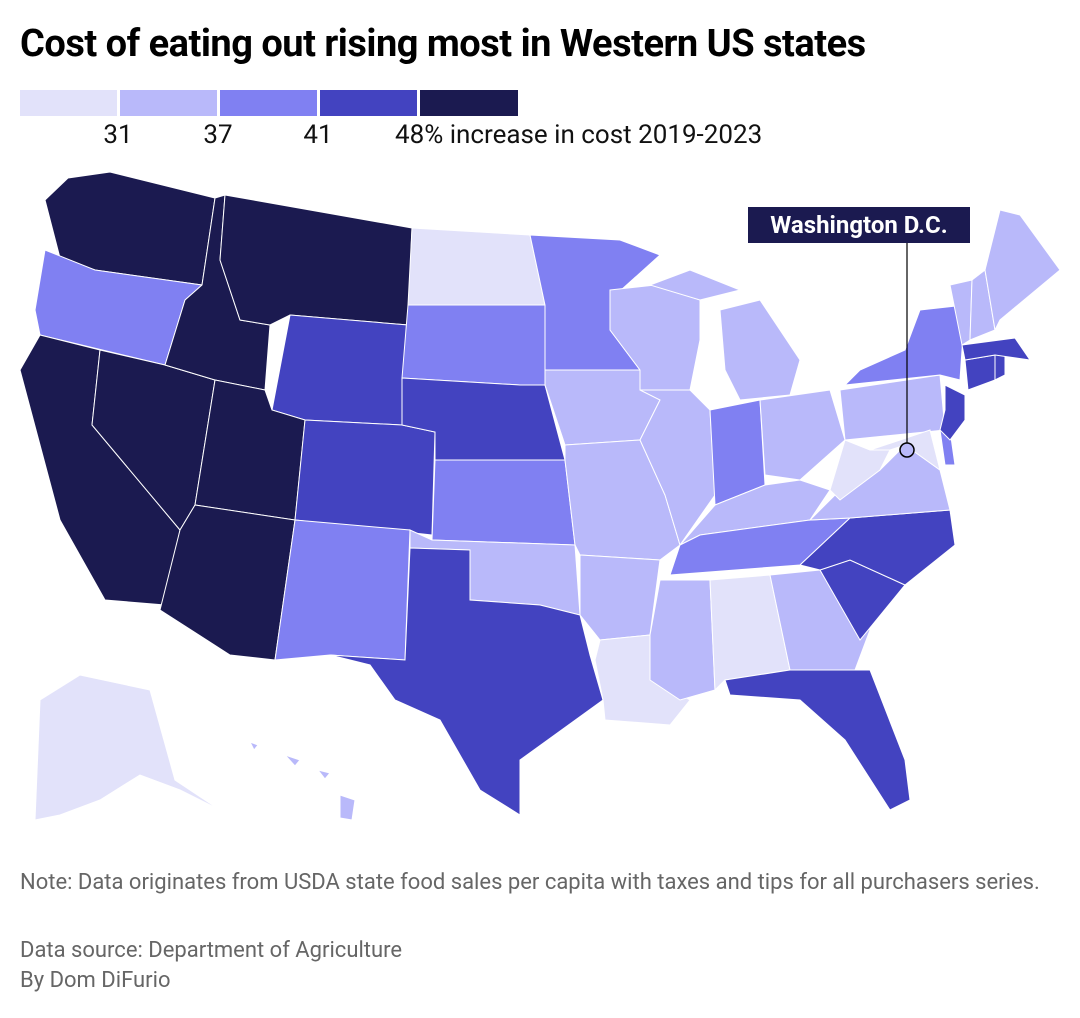 The width and height of the screenshot is (1080, 1018). I want to click on legend-label: 48% increase in cost 2019-2023, so click(578, 135).